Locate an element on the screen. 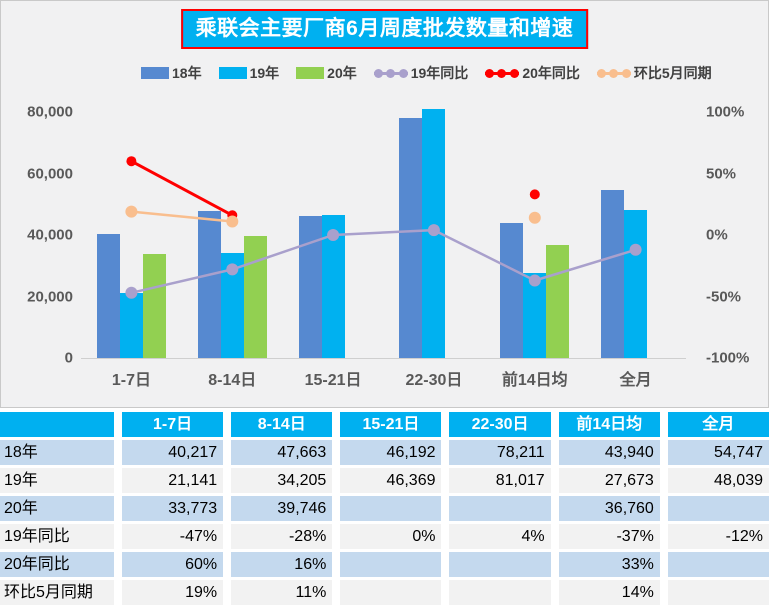 Image resolution: width=769 pixels, height=608 pixels. table-header-cell: 前14日均 is located at coordinates (609, 424).